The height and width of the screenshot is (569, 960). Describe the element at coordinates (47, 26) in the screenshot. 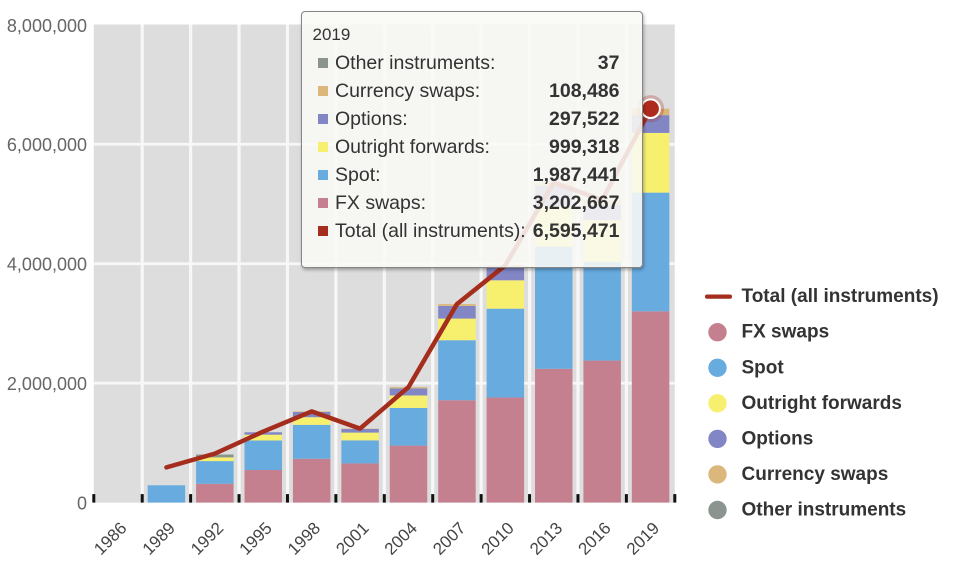

I see `svg-text: 8,000,000` at that location.